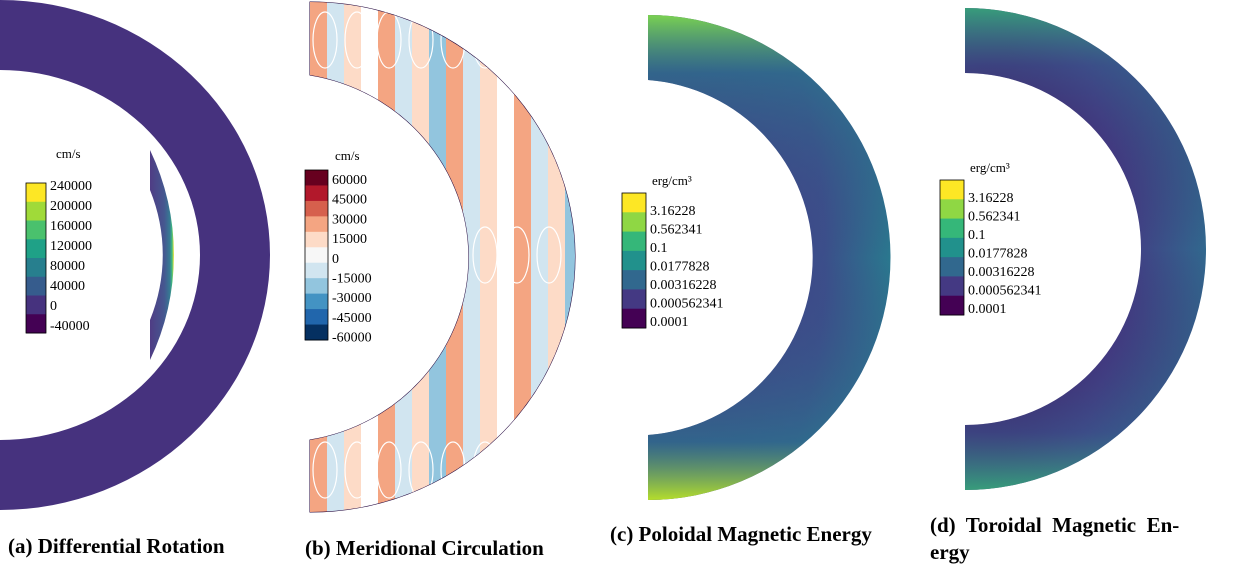  Describe the element at coordinates (162, 255) in the screenshot. I see `equator-band-a` at that location.